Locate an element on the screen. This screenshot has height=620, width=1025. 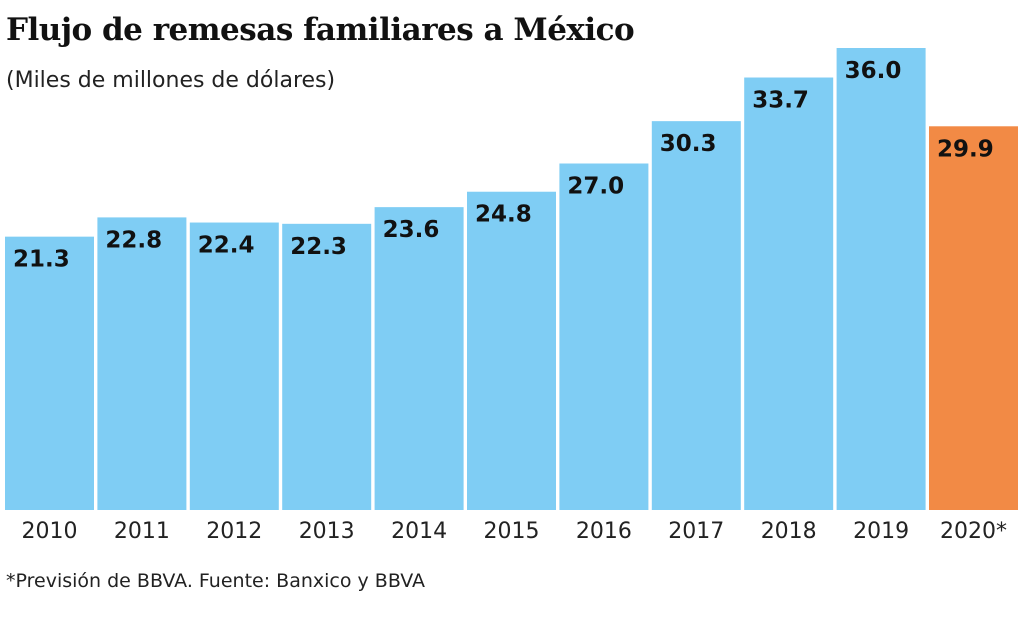
value-label: 24.8 is located at coordinates (503, 215).